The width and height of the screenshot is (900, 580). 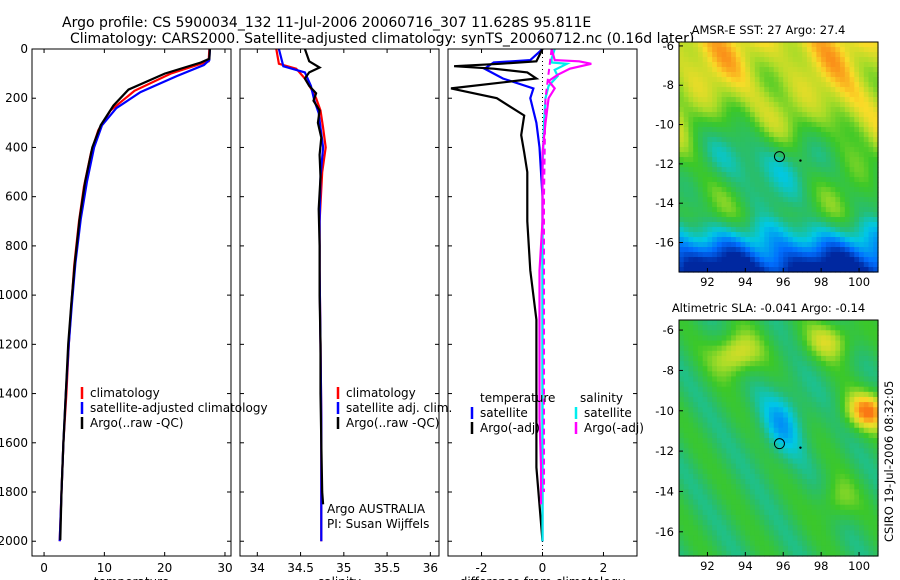 I want to click on sla_map-ytick-label: -12, so click(x=664, y=451).